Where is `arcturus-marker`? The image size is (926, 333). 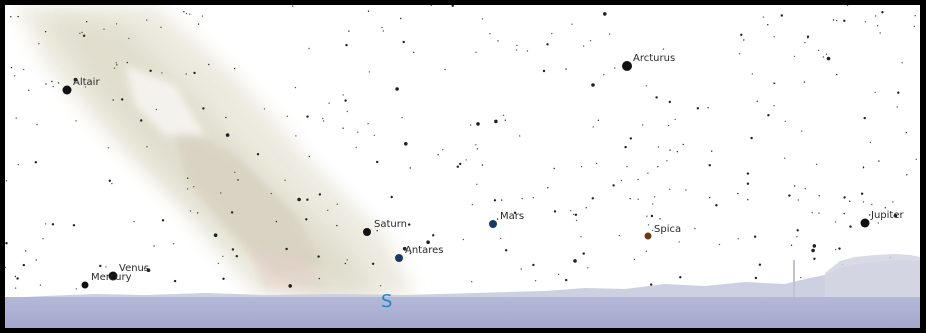 arcturus-marker is located at coordinates (627, 66).